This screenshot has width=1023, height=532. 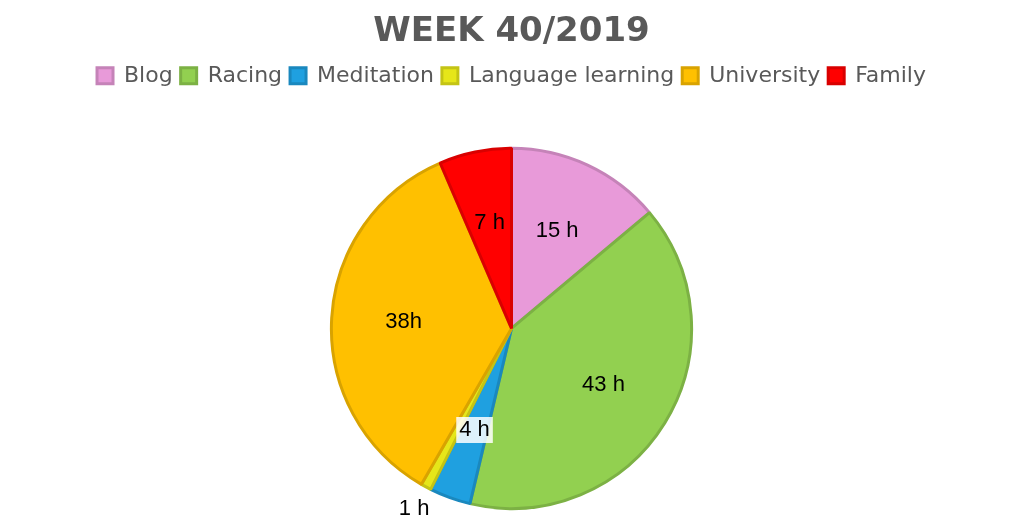 What do you see at coordinates (403, 321) in the screenshot?
I see `data-label: 38h` at bounding box center [403, 321].